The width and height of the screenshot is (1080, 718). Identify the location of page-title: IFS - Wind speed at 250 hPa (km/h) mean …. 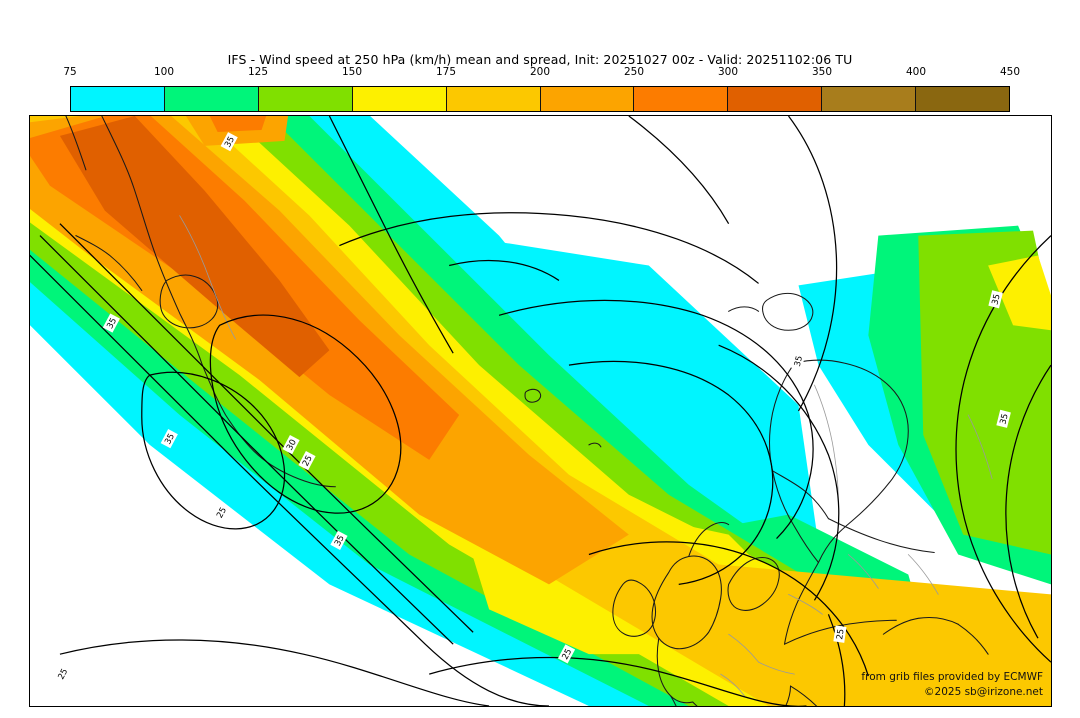
(540, 59).